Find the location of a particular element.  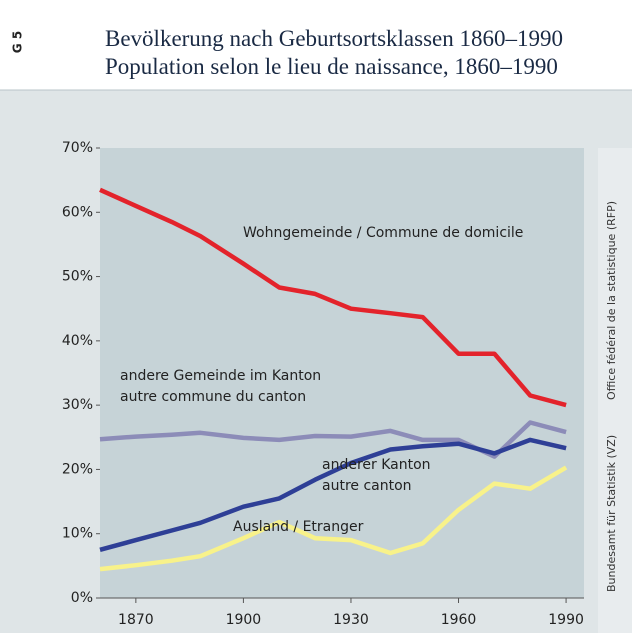

series-label: autre commune du canton is located at coordinates (213, 397).